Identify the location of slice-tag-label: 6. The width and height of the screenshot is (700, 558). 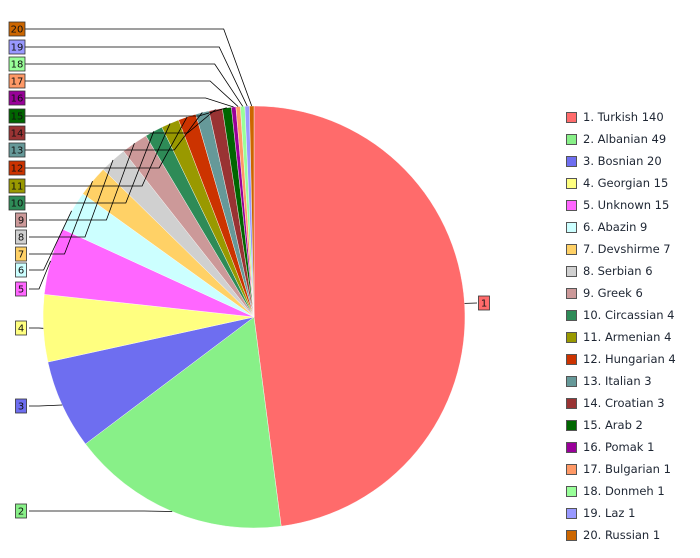
(21, 271).